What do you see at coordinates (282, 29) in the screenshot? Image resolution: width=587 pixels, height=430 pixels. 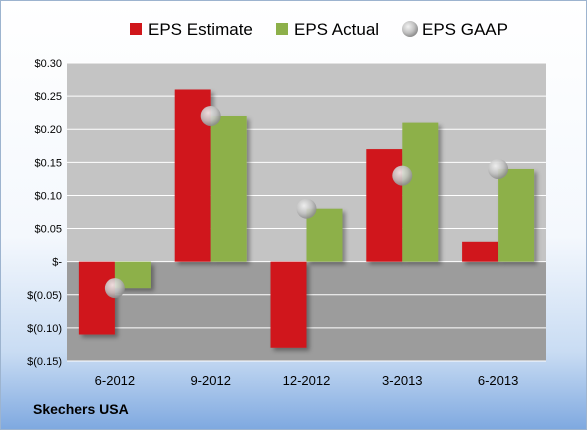 I see `legend-actual-swatch` at bounding box center [282, 29].